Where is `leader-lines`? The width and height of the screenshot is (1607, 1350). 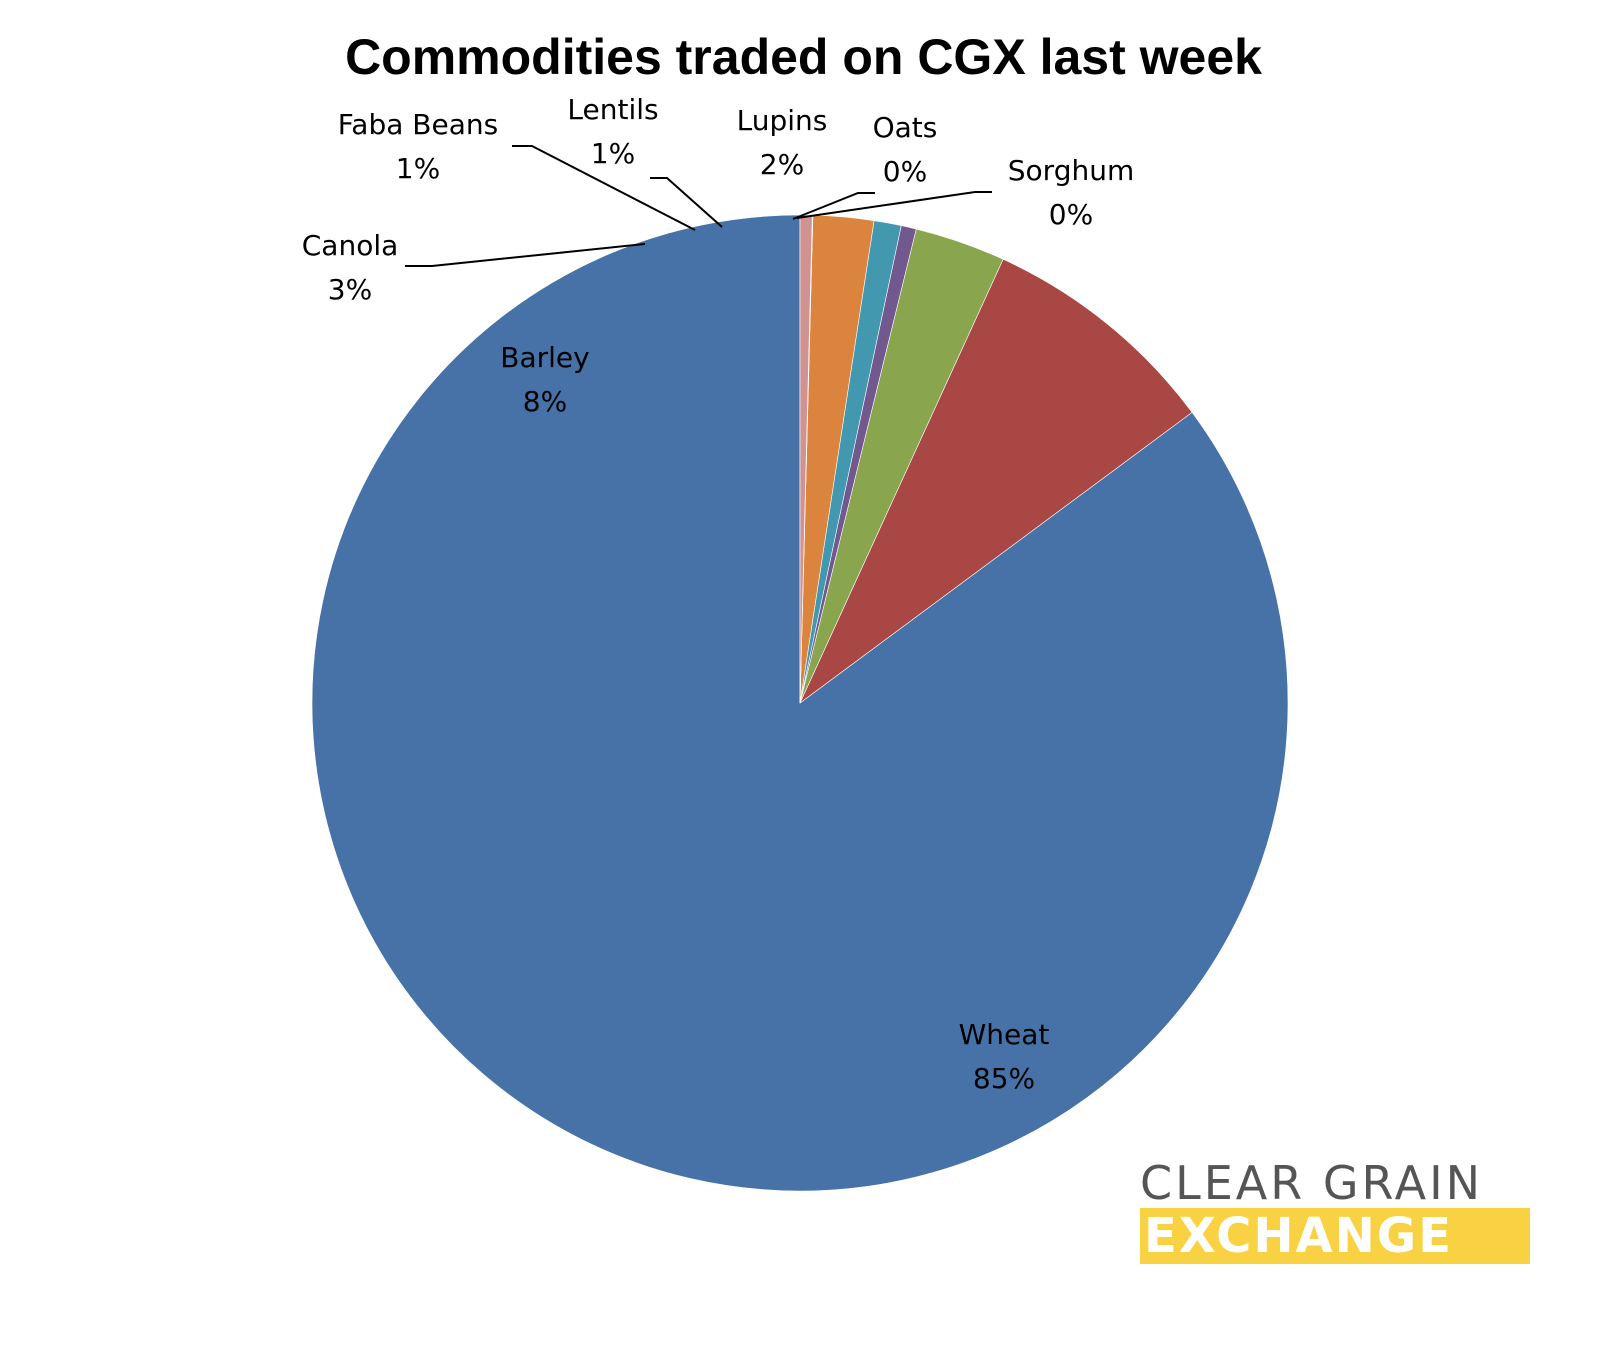 leader-lines is located at coordinates (698, 206).